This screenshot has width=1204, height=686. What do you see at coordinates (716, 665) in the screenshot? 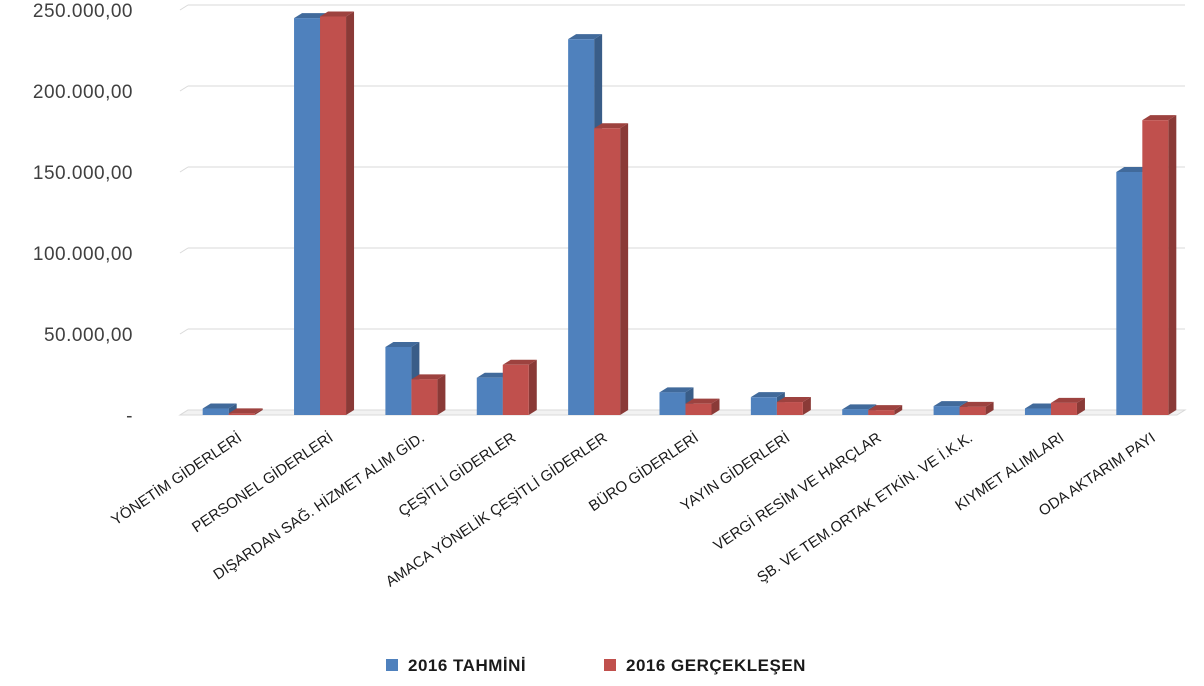
I see `legend-label: 2016 GERÇEKLEŞEN` at bounding box center [716, 665].